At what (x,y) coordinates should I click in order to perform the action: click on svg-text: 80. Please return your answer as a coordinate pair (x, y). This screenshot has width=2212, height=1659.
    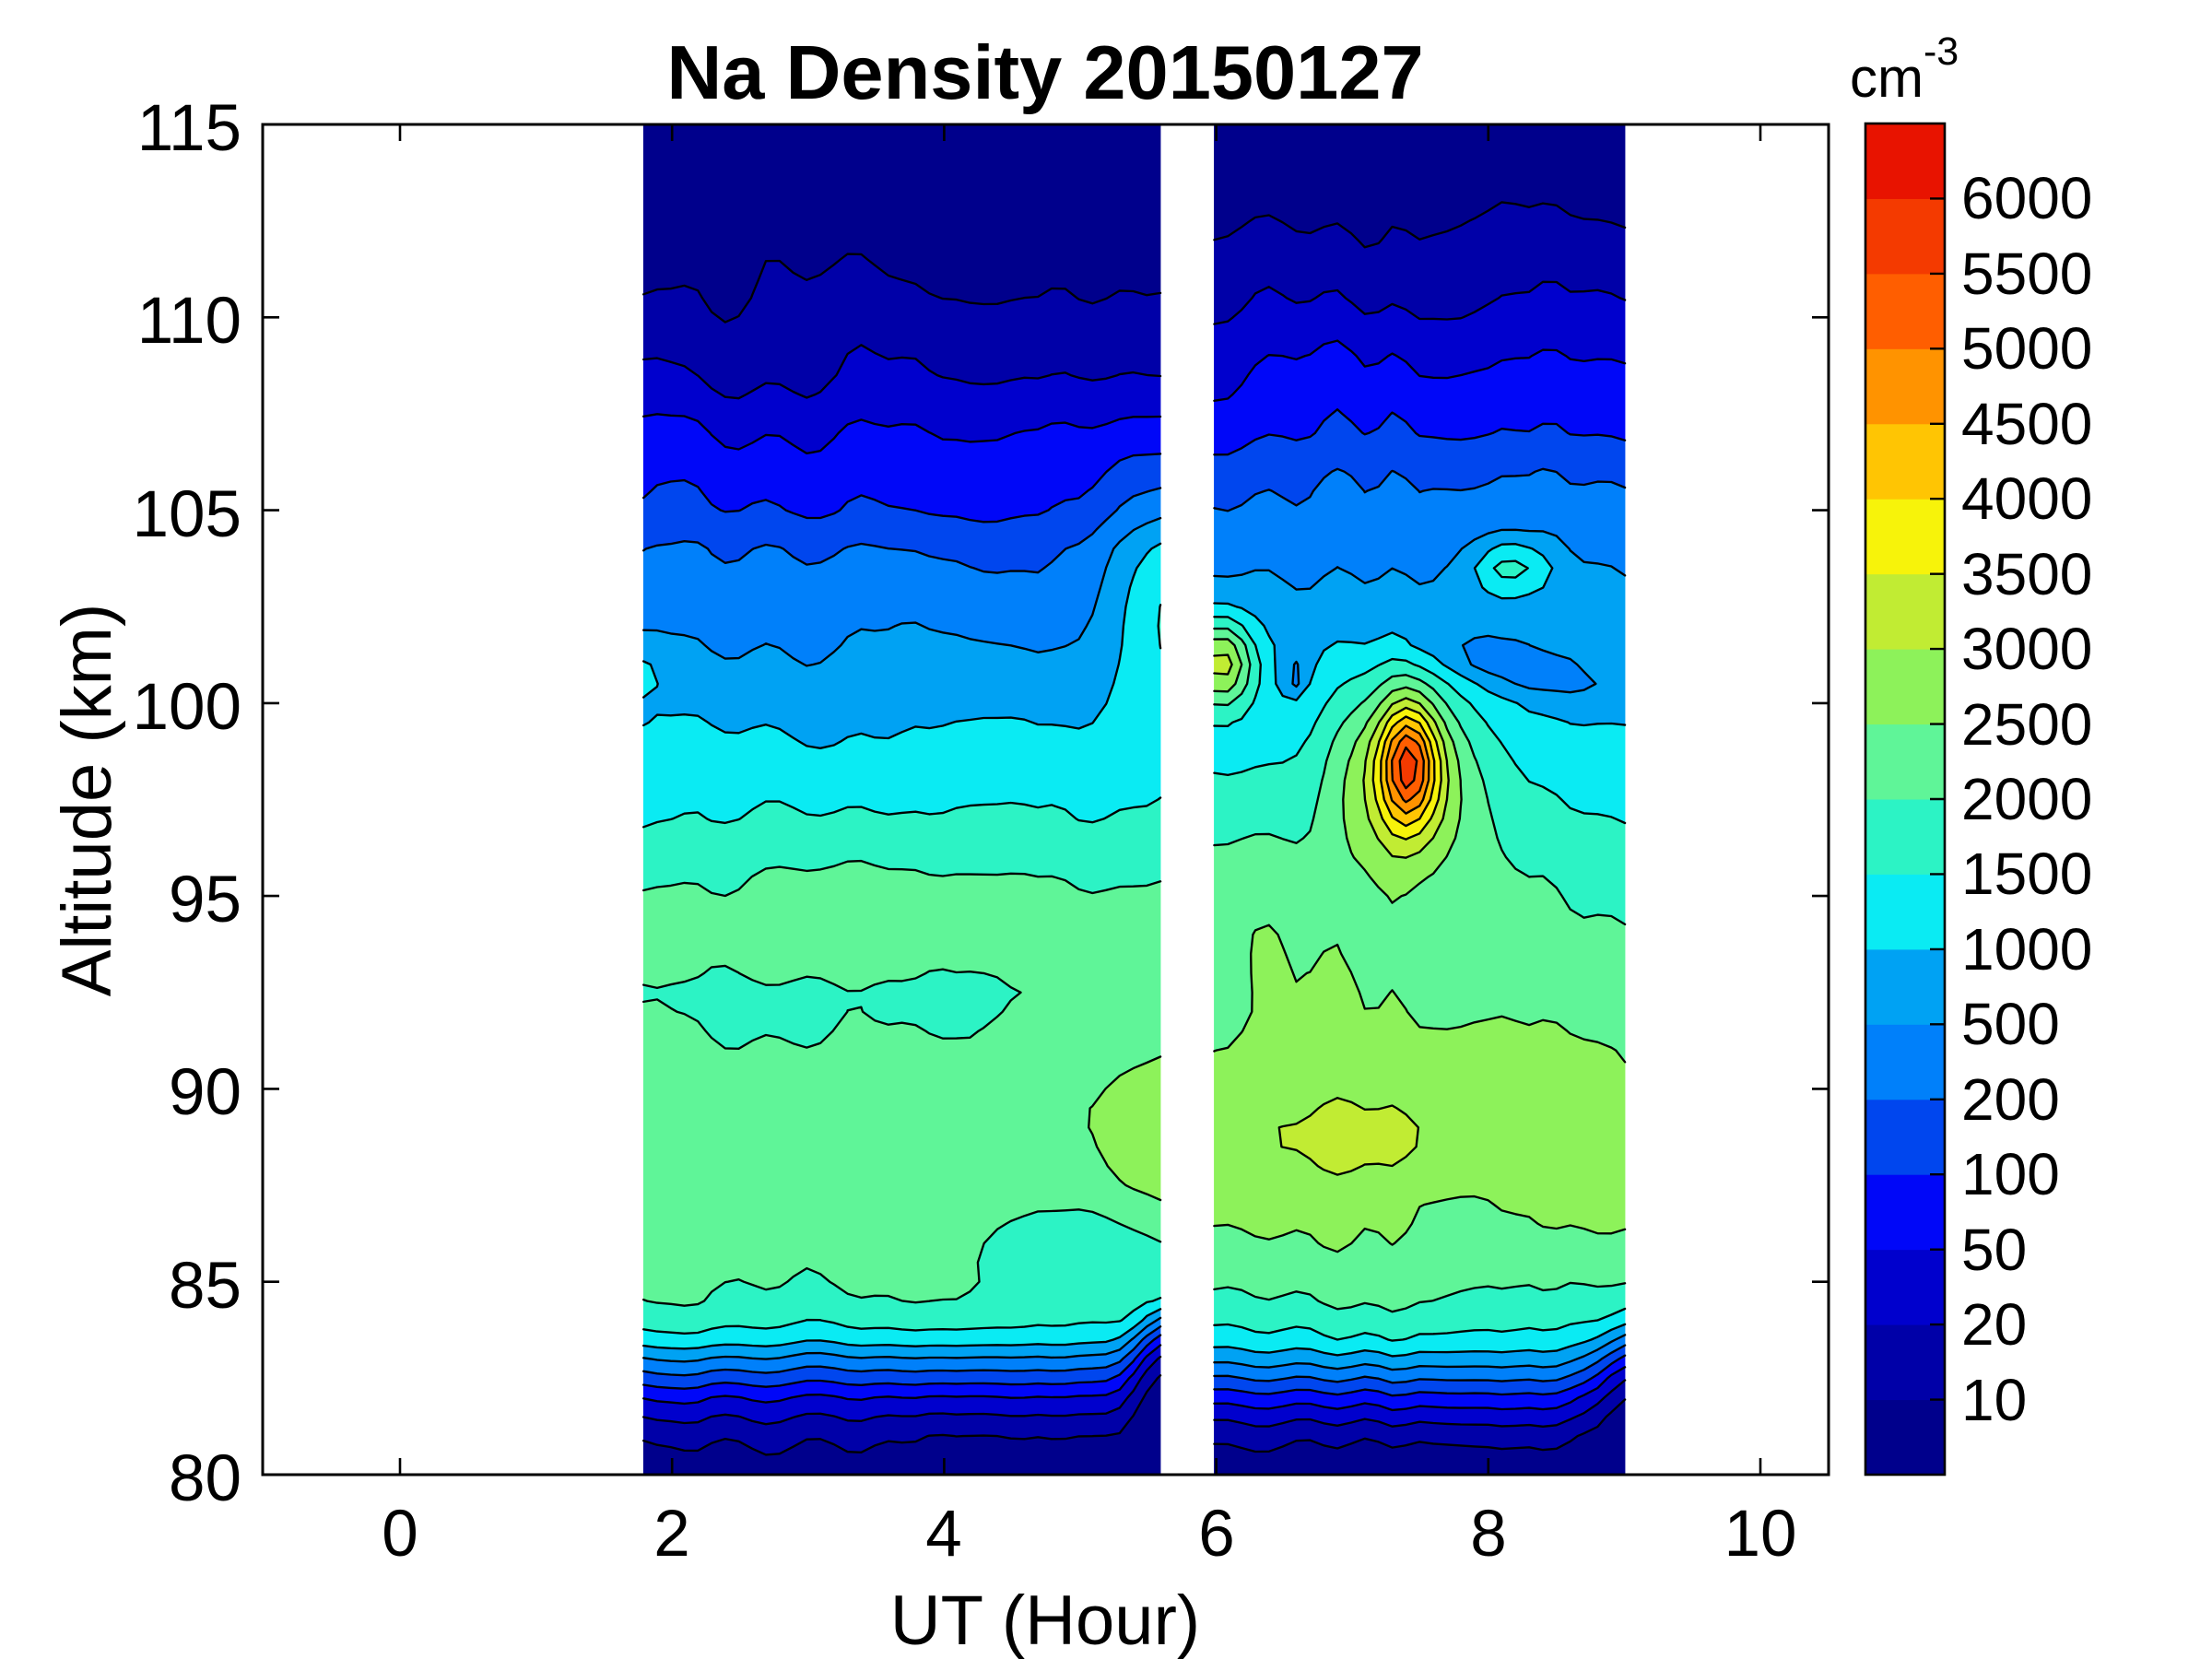
    Looking at the image, I should click on (205, 1478).